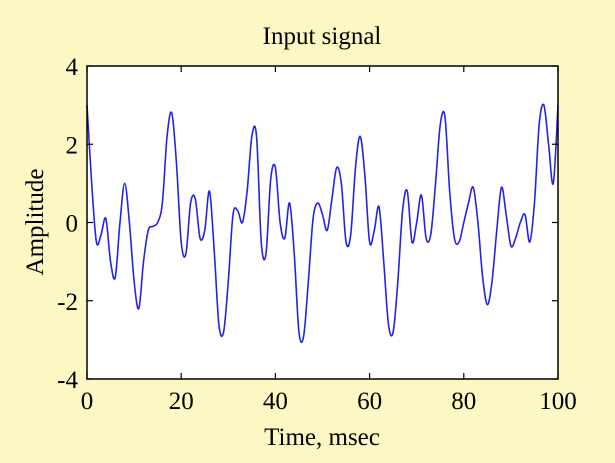  I want to click on y-axis-label: Amplitude, so click(35, 222).